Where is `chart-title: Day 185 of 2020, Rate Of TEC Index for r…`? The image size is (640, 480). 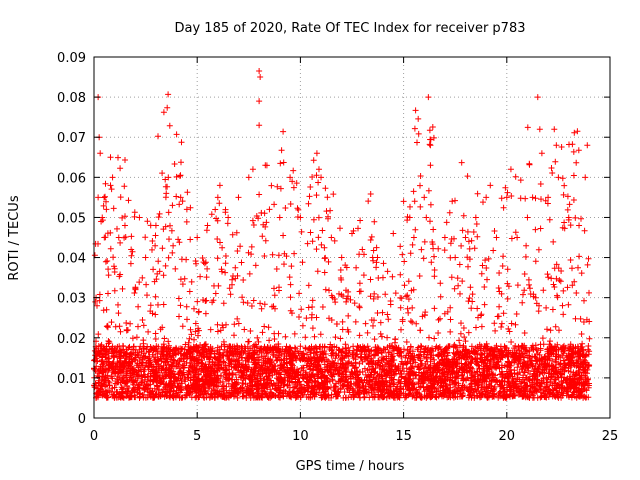
chart-title: Day 185 of 2020, Rate Of TEC Index for r… is located at coordinates (350, 28).